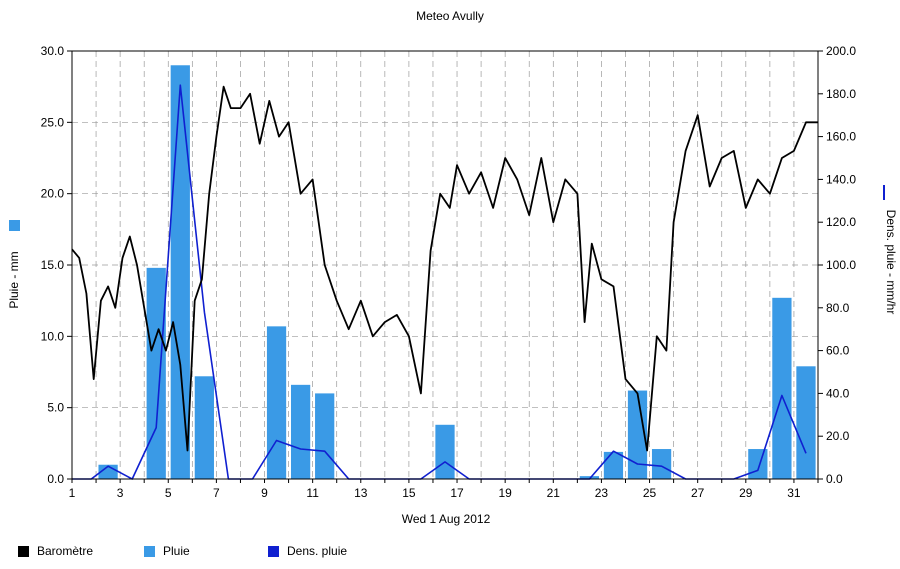 Image resolution: width=900 pixels, height=569 pixels. Describe the element at coordinates (312, 493) in the screenshot. I see `x-tick-label: 11` at that location.